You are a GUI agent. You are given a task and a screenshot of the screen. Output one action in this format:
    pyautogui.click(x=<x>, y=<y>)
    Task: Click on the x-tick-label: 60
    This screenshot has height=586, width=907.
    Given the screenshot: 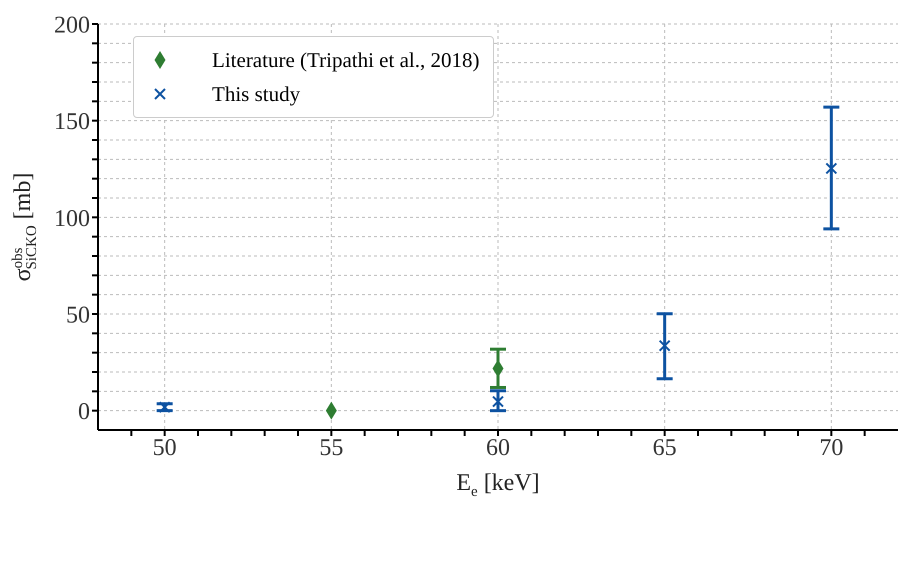 What is the action you would take?
    pyautogui.click(x=498, y=448)
    